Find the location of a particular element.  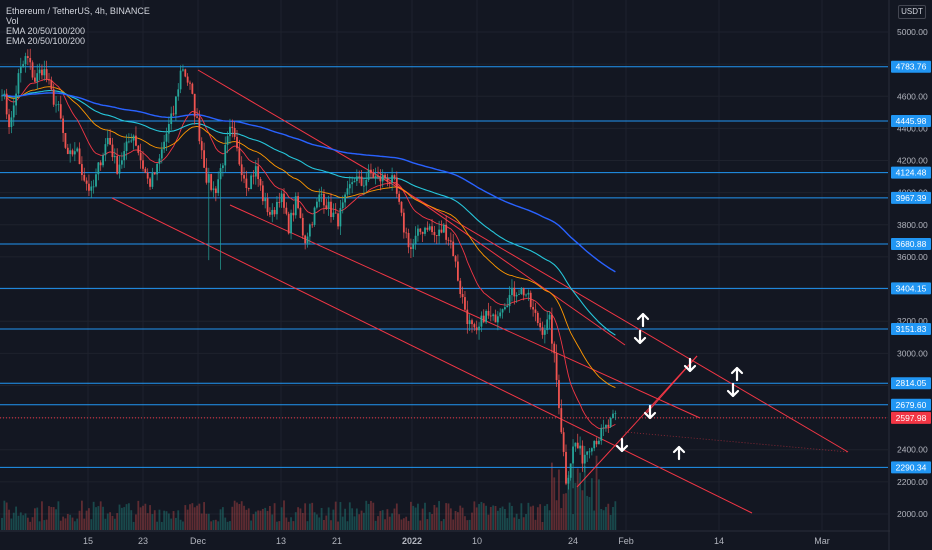

ema-indicator-label-2: EMA 20/50/100/200 is located at coordinates (46, 41).